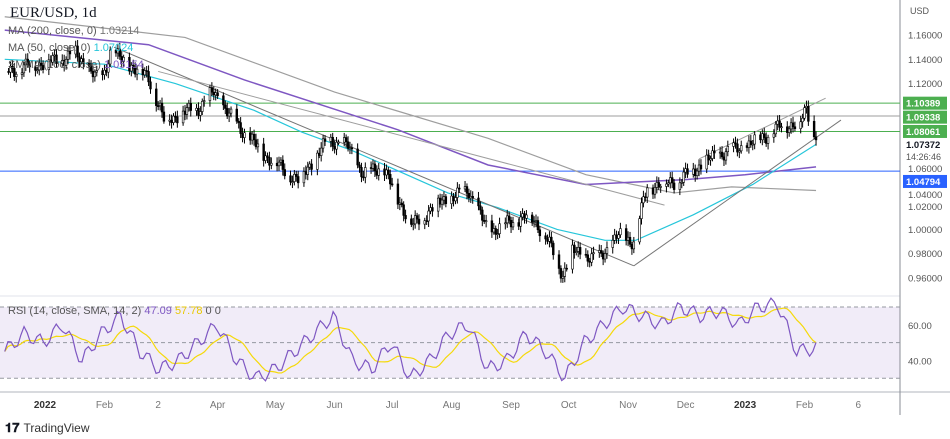 Image resolution: width=950 pixels, height=439 pixels. I want to click on legend-label: RSI (14, close, SMA, 14, 2), so click(75, 311).